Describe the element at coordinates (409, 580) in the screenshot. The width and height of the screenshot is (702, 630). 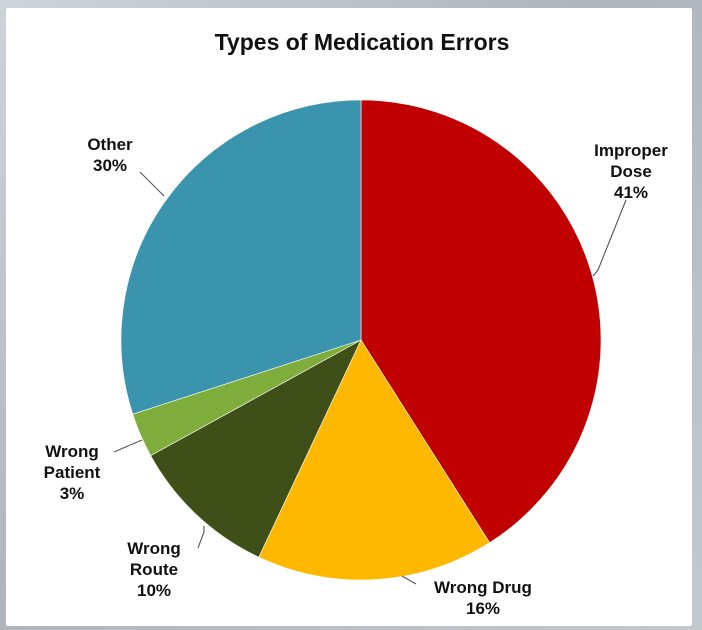
I see `leader-line-wrong-drug` at that location.